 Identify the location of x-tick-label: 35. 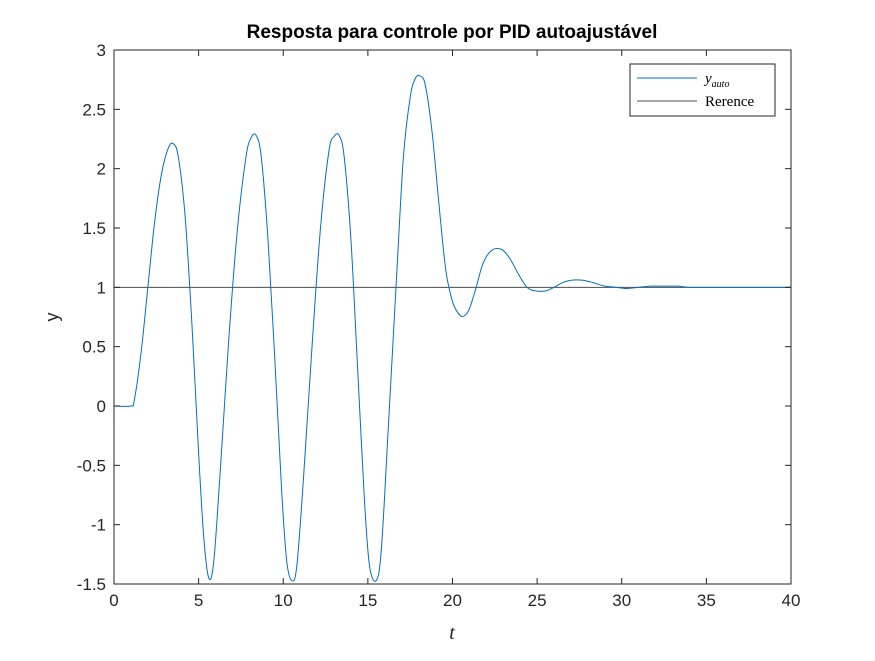
(706, 600).